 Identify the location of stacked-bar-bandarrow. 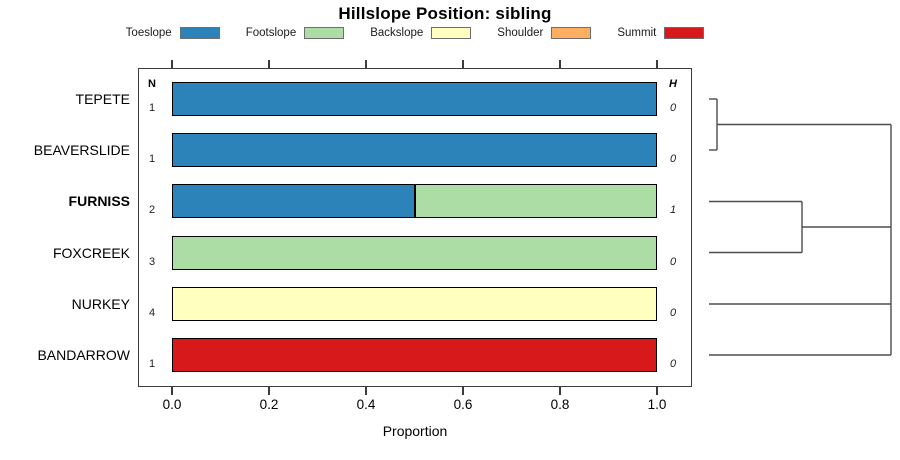
(414, 355).